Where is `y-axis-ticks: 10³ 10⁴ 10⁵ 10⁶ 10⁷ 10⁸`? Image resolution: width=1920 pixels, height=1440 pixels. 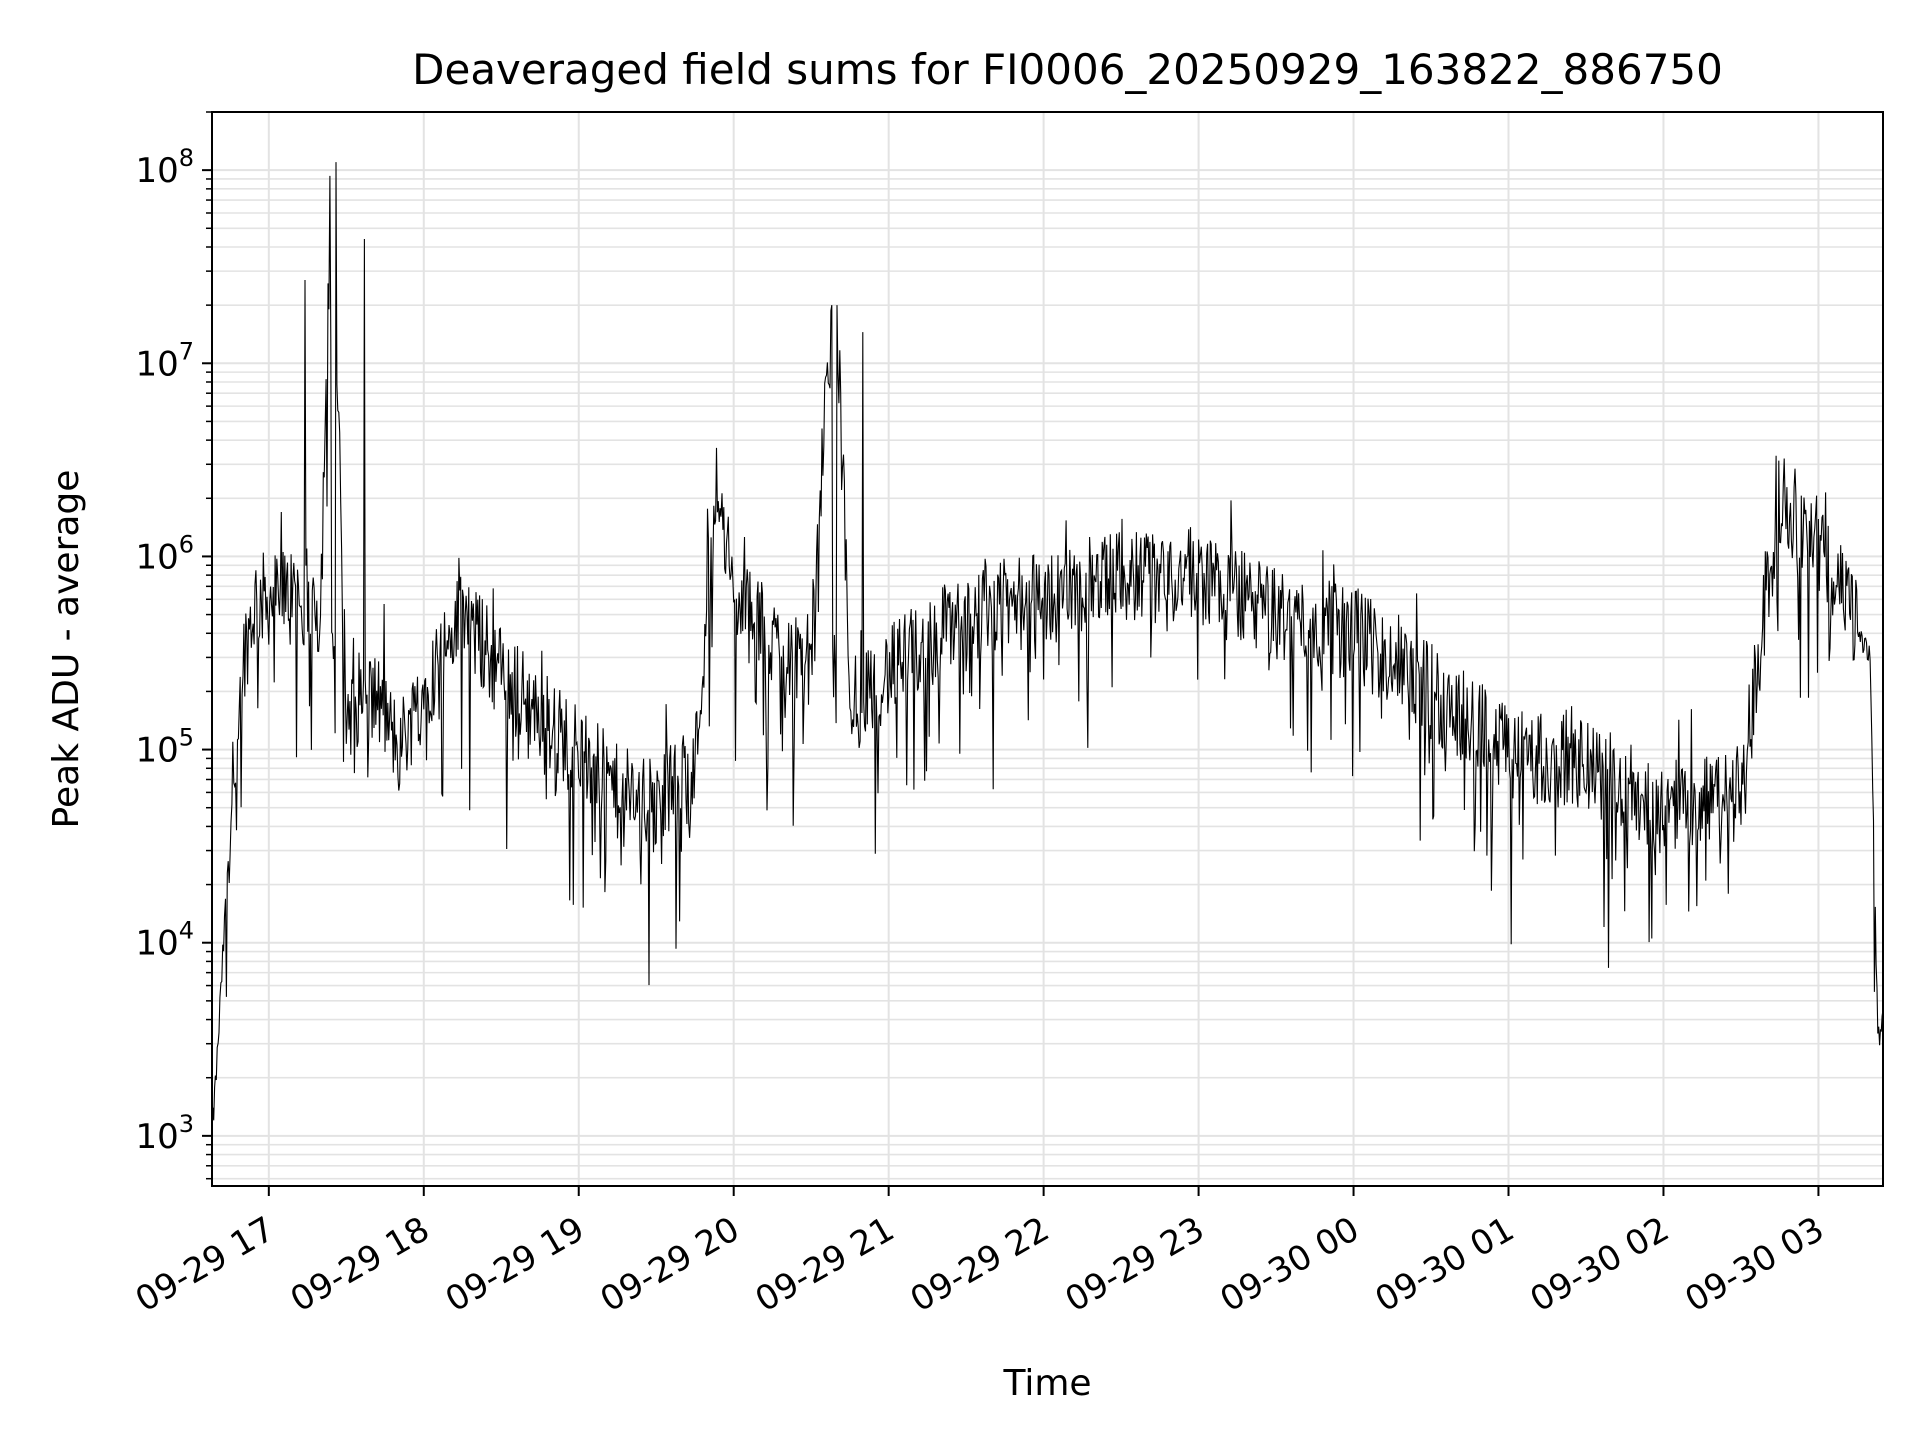
y-axis-ticks: 10³ 10⁴ 10⁵ 10⁶ 10⁷ 10⁸ is located at coordinates (173, 645).